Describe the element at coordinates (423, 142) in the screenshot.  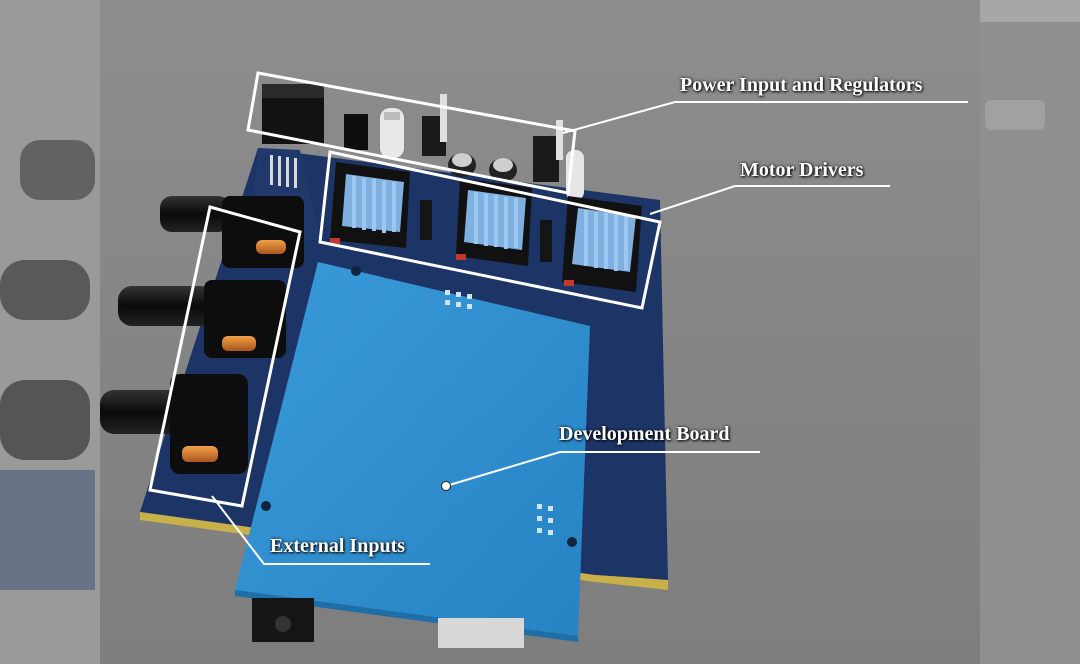
I see `power-components` at that location.